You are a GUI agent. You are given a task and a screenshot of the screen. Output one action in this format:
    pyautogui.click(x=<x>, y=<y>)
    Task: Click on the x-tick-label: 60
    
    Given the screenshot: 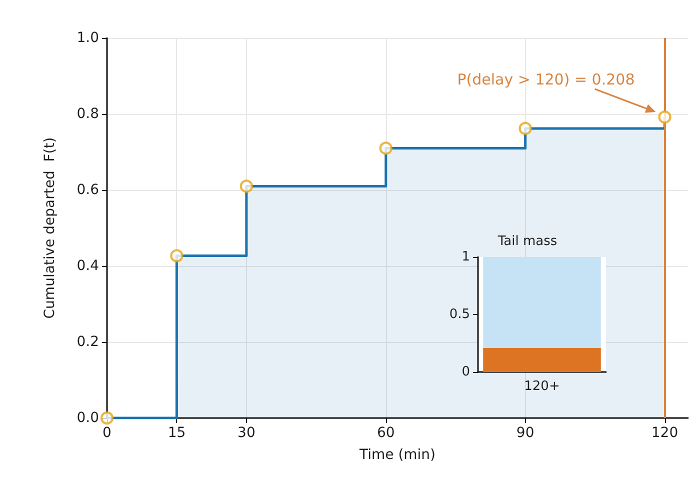 What is the action you would take?
    pyautogui.click(x=385, y=433)
    